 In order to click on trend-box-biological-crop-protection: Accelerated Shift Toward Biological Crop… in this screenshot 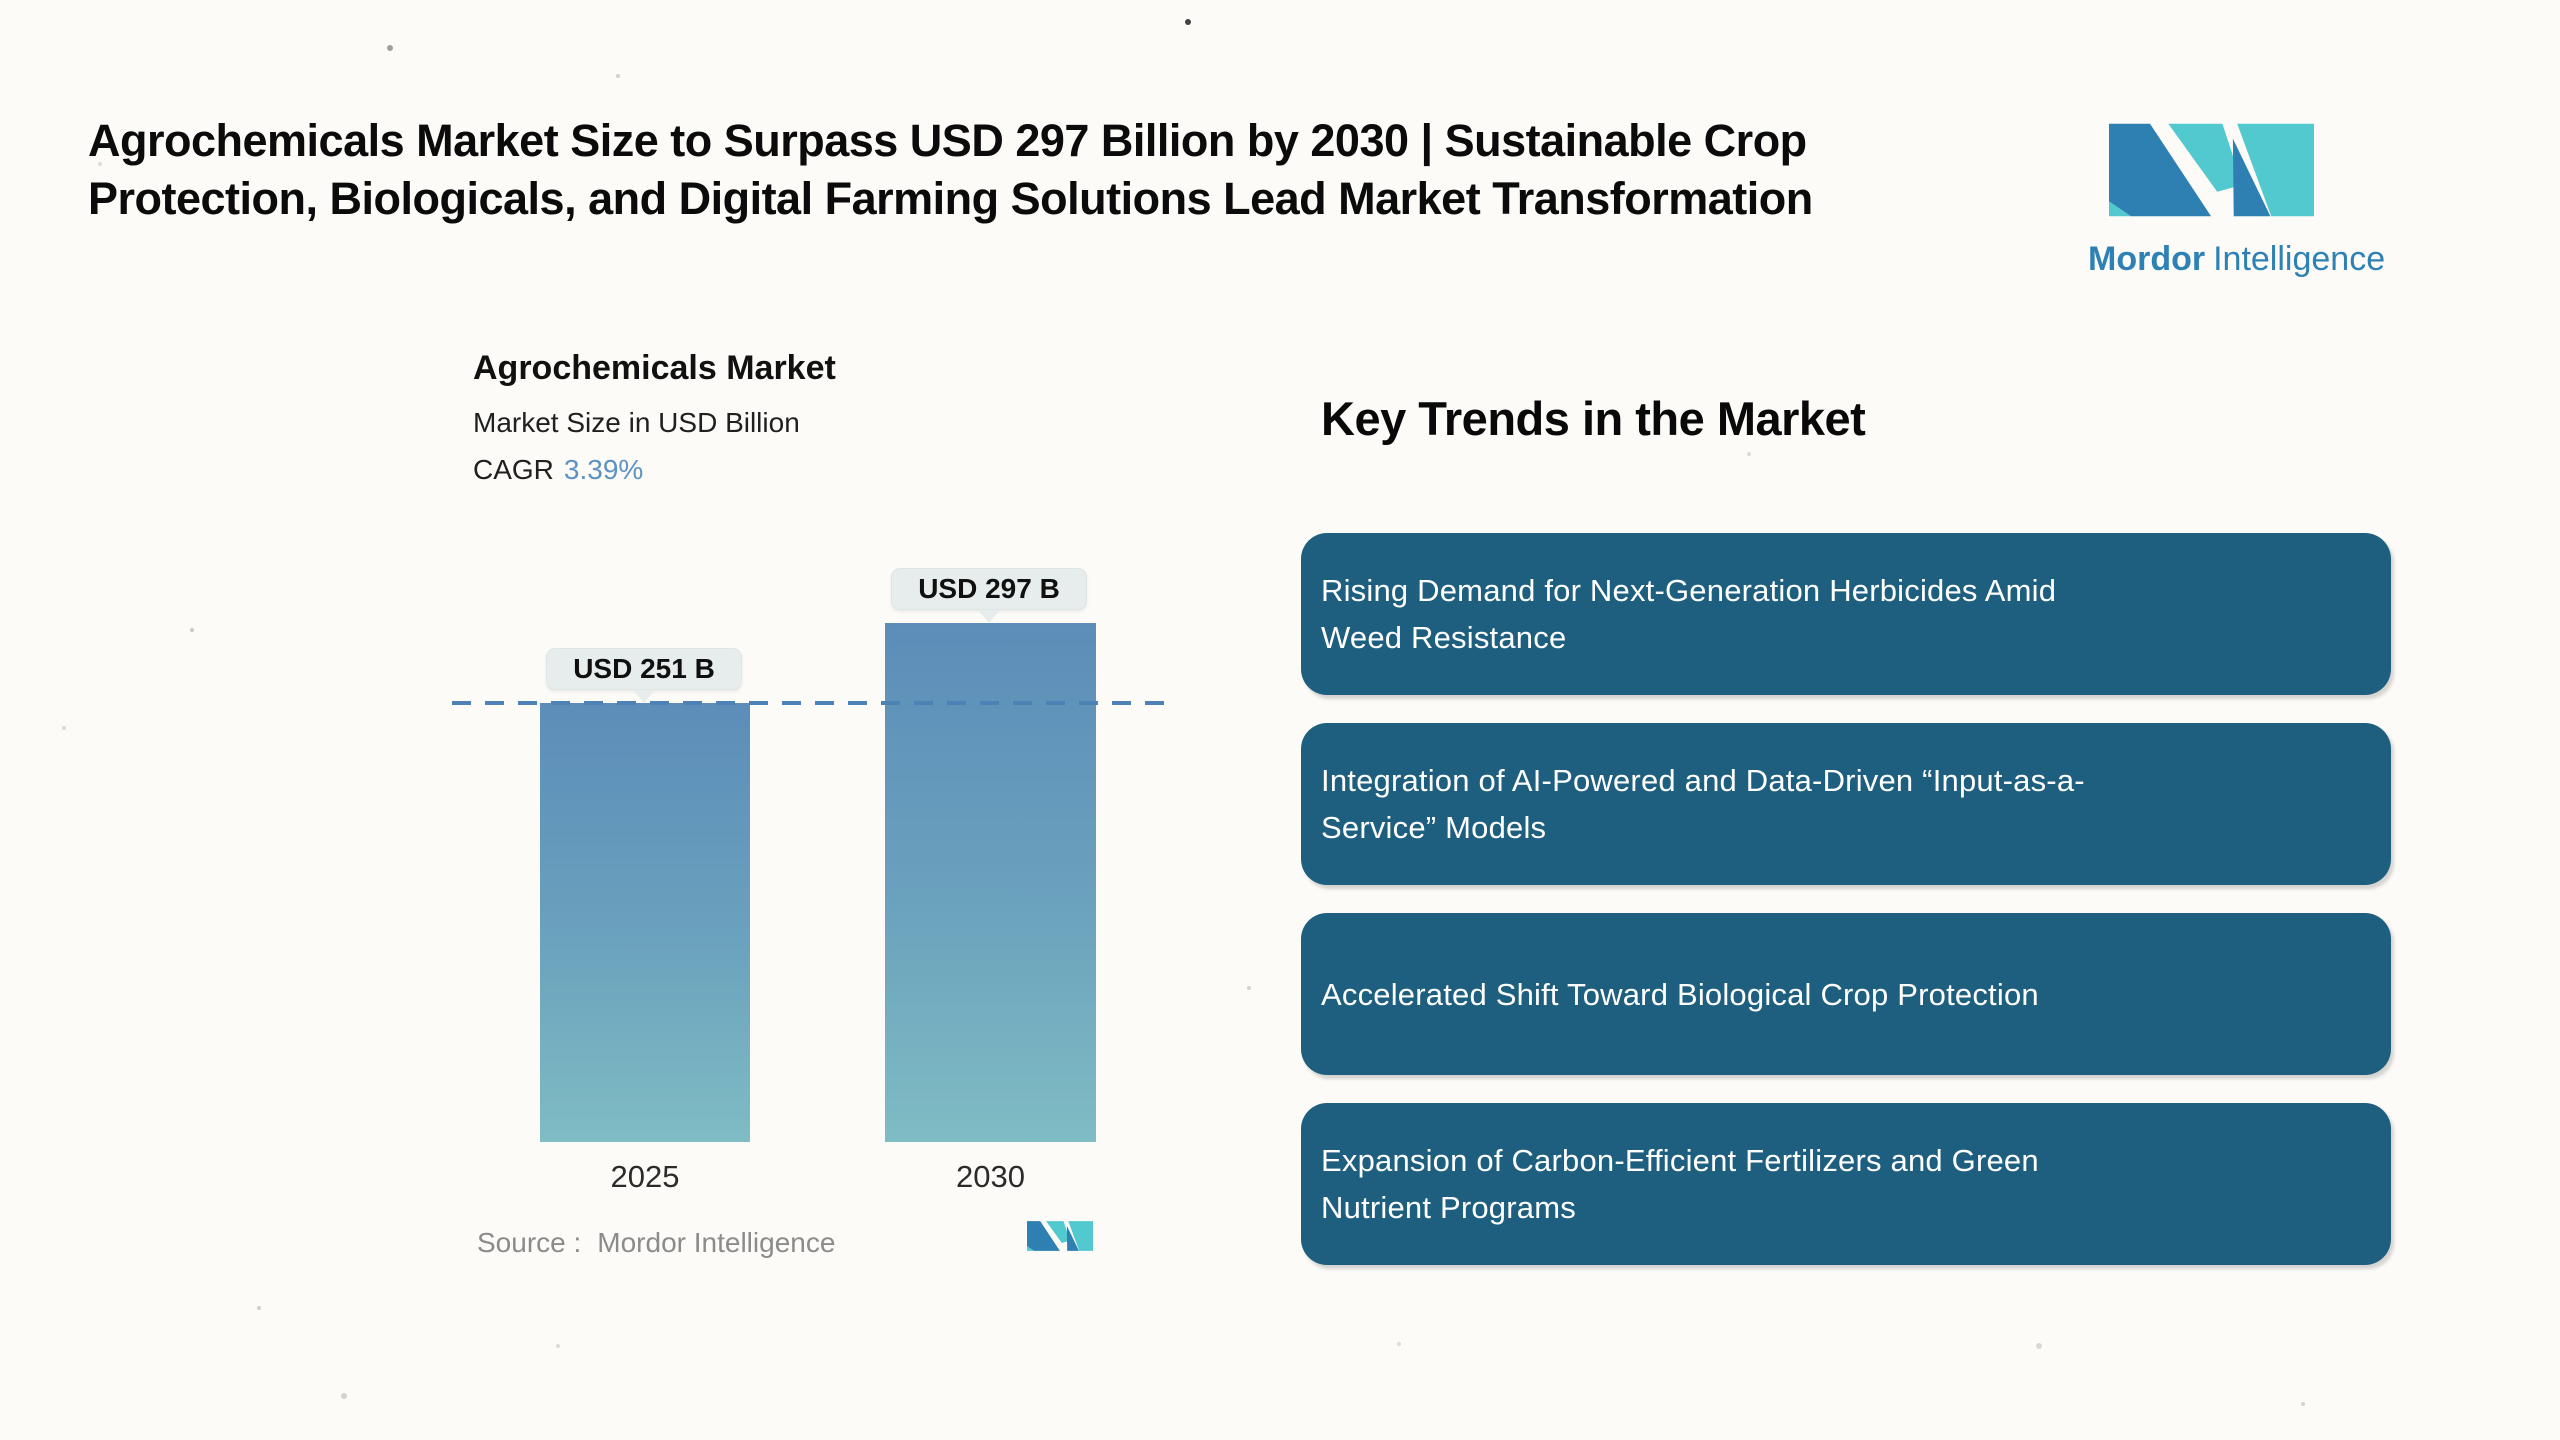, I will do `click(1846, 994)`.